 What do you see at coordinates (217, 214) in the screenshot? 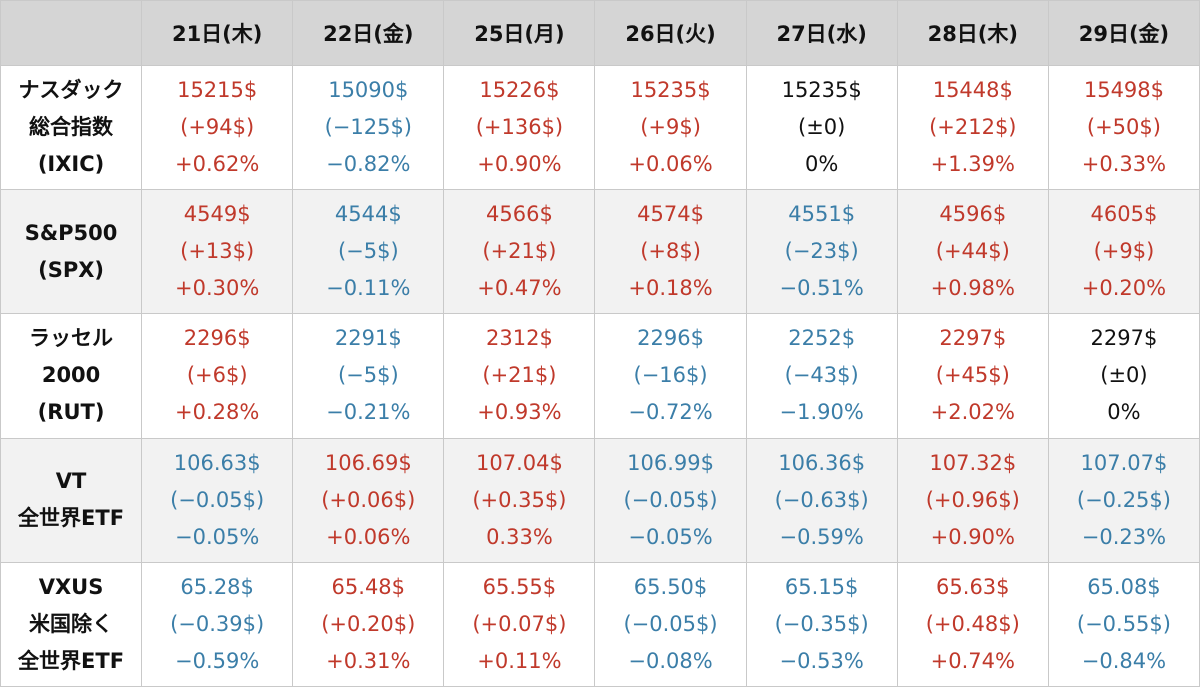
I see `closing-price: 4549$` at bounding box center [217, 214].